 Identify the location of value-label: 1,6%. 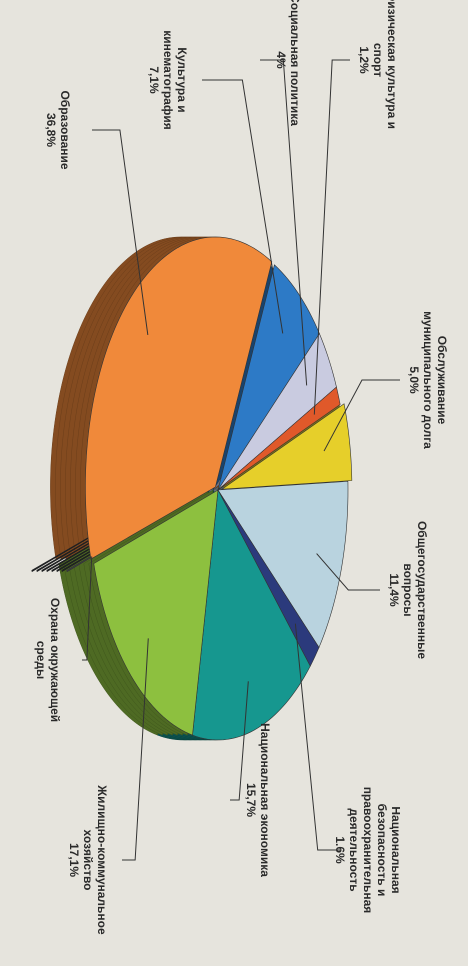
(341, 850).